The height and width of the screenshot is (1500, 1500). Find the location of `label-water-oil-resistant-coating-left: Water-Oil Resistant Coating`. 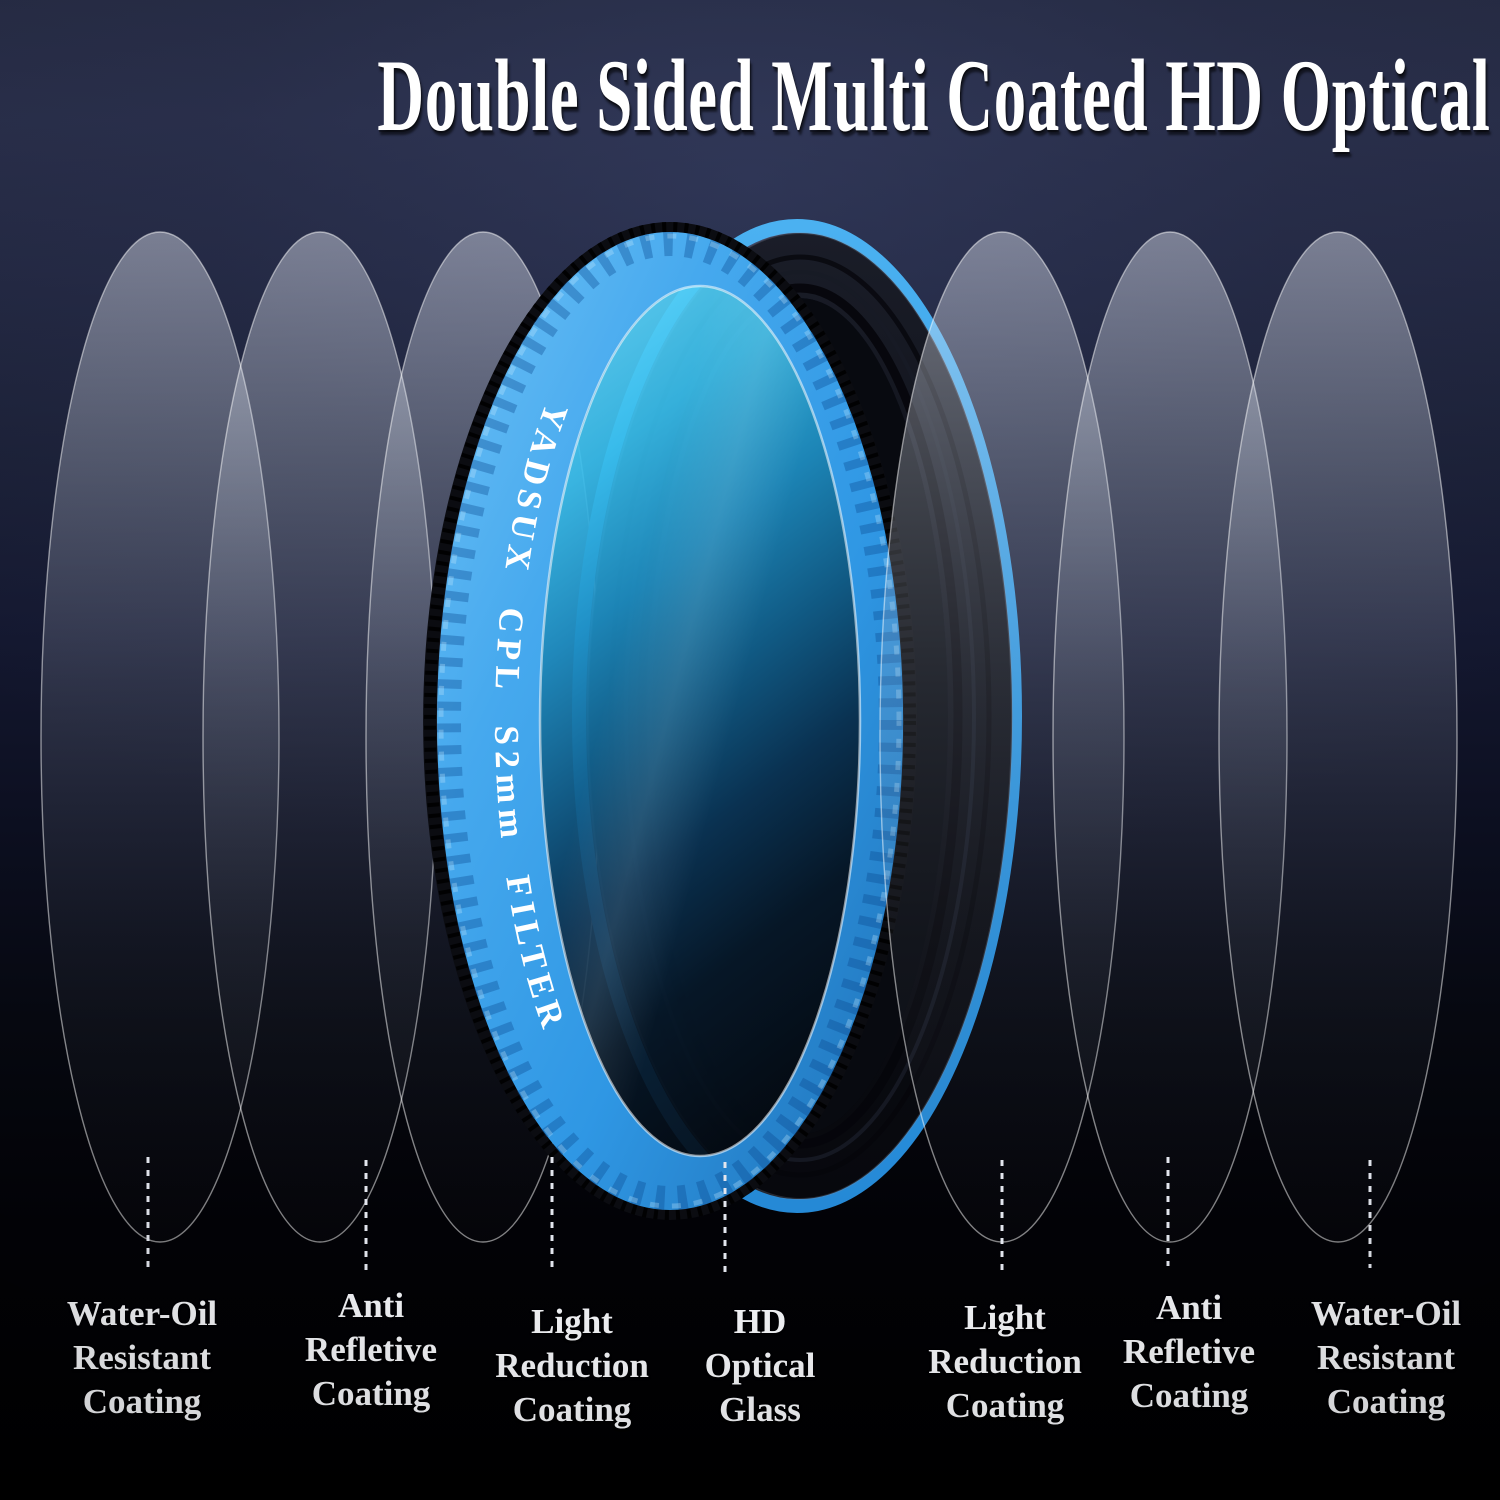

label-water-oil-resistant-coating-left: Water-Oil Resistant Coating is located at coordinates (142, 1358).